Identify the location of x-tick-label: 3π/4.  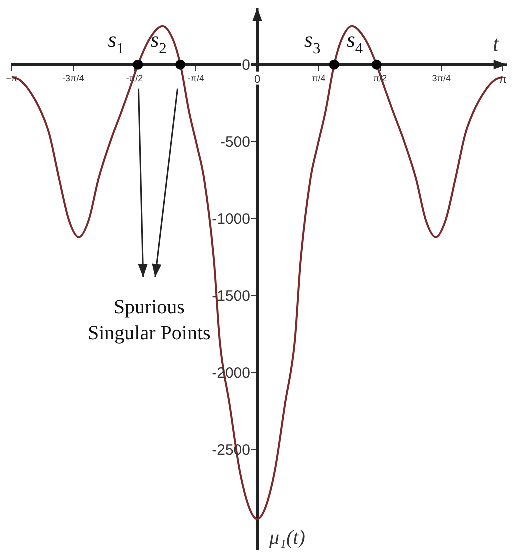
(441, 78).